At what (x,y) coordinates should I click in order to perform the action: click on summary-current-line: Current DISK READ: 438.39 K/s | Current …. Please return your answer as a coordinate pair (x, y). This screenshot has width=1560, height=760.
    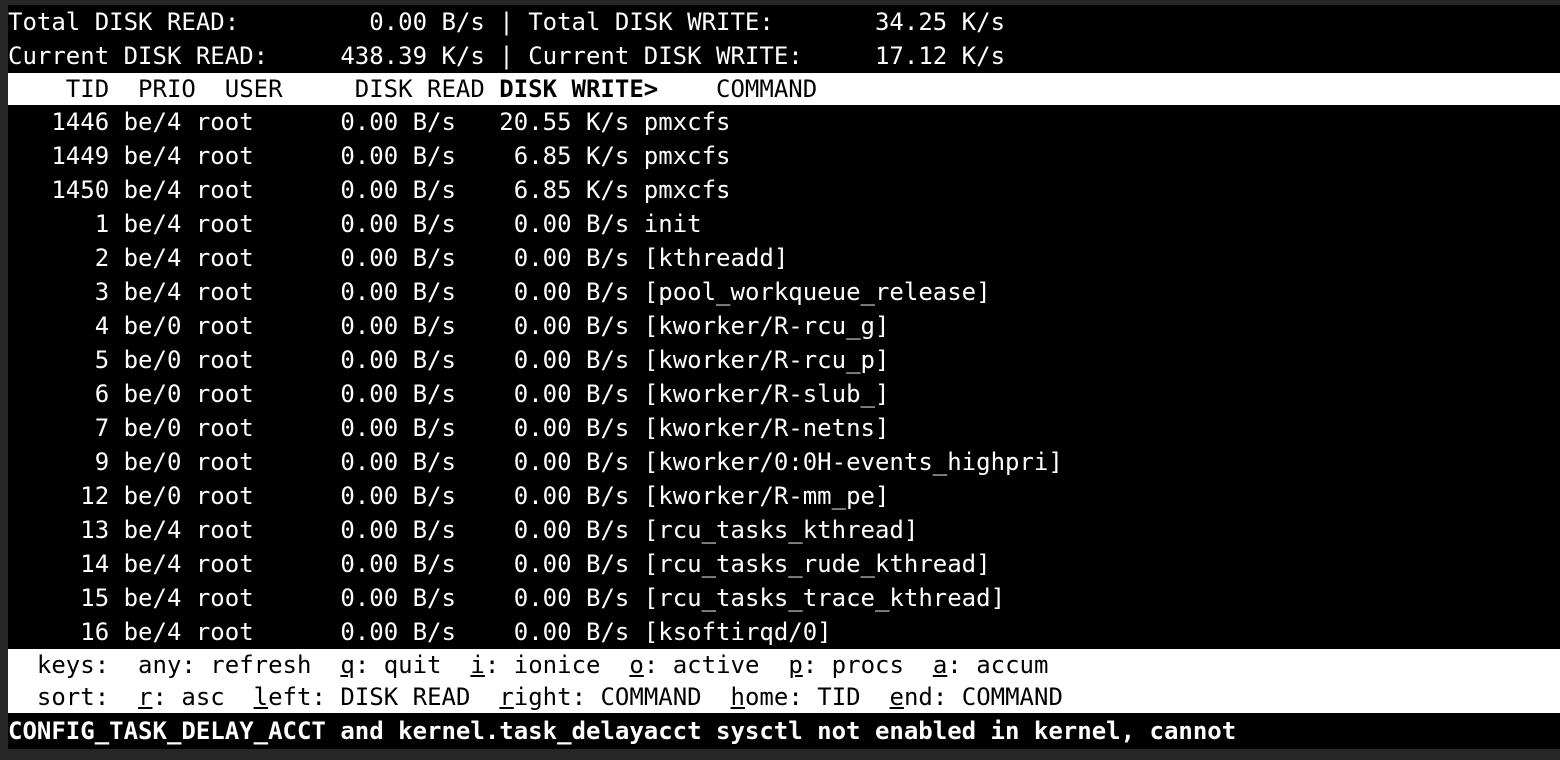
    Looking at the image, I should click on (784, 56).